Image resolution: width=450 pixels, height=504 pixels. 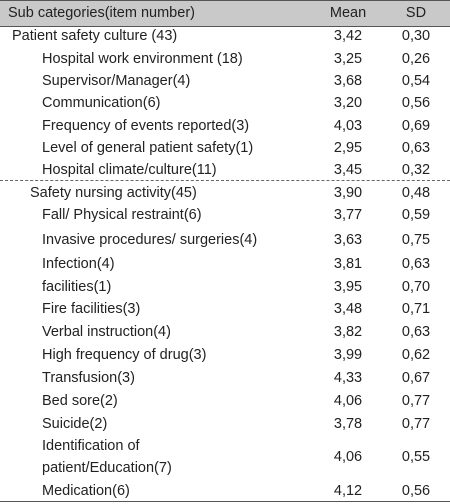 What do you see at coordinates (416, 36) in the screenshot?
I see `row-sd: 0,30` at bounding box center [416, 36].